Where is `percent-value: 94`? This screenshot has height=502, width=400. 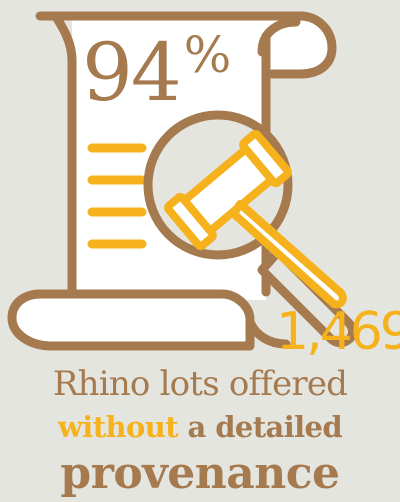
percent-value: 94 is located at coordinates (132, 72).